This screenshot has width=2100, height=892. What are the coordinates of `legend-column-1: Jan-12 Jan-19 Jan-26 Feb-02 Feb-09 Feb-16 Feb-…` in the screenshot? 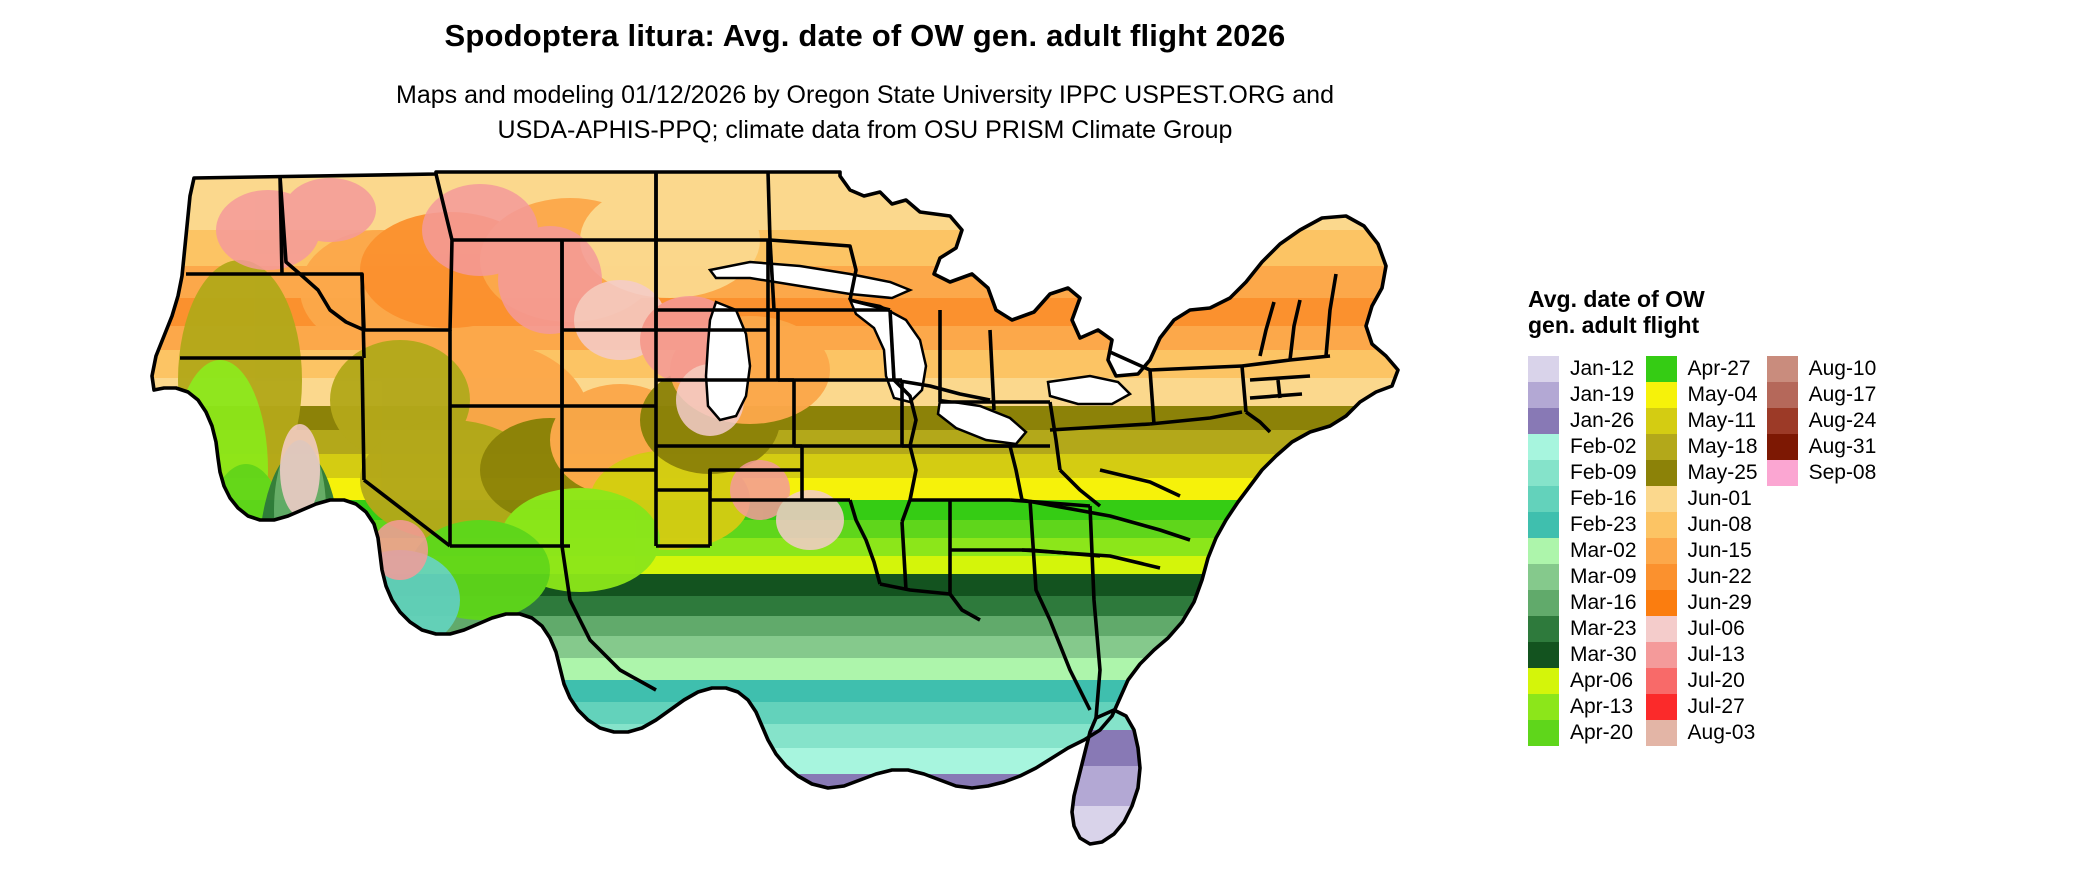 It's located at (1582, 551).